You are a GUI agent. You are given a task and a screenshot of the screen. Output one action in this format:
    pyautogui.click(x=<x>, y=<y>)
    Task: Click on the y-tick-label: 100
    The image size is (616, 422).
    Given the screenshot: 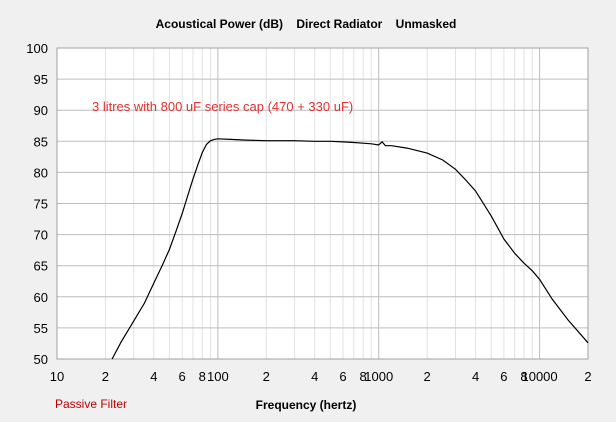 What is the action you would take?
    pyautogui.click(x=37, y=48)
    